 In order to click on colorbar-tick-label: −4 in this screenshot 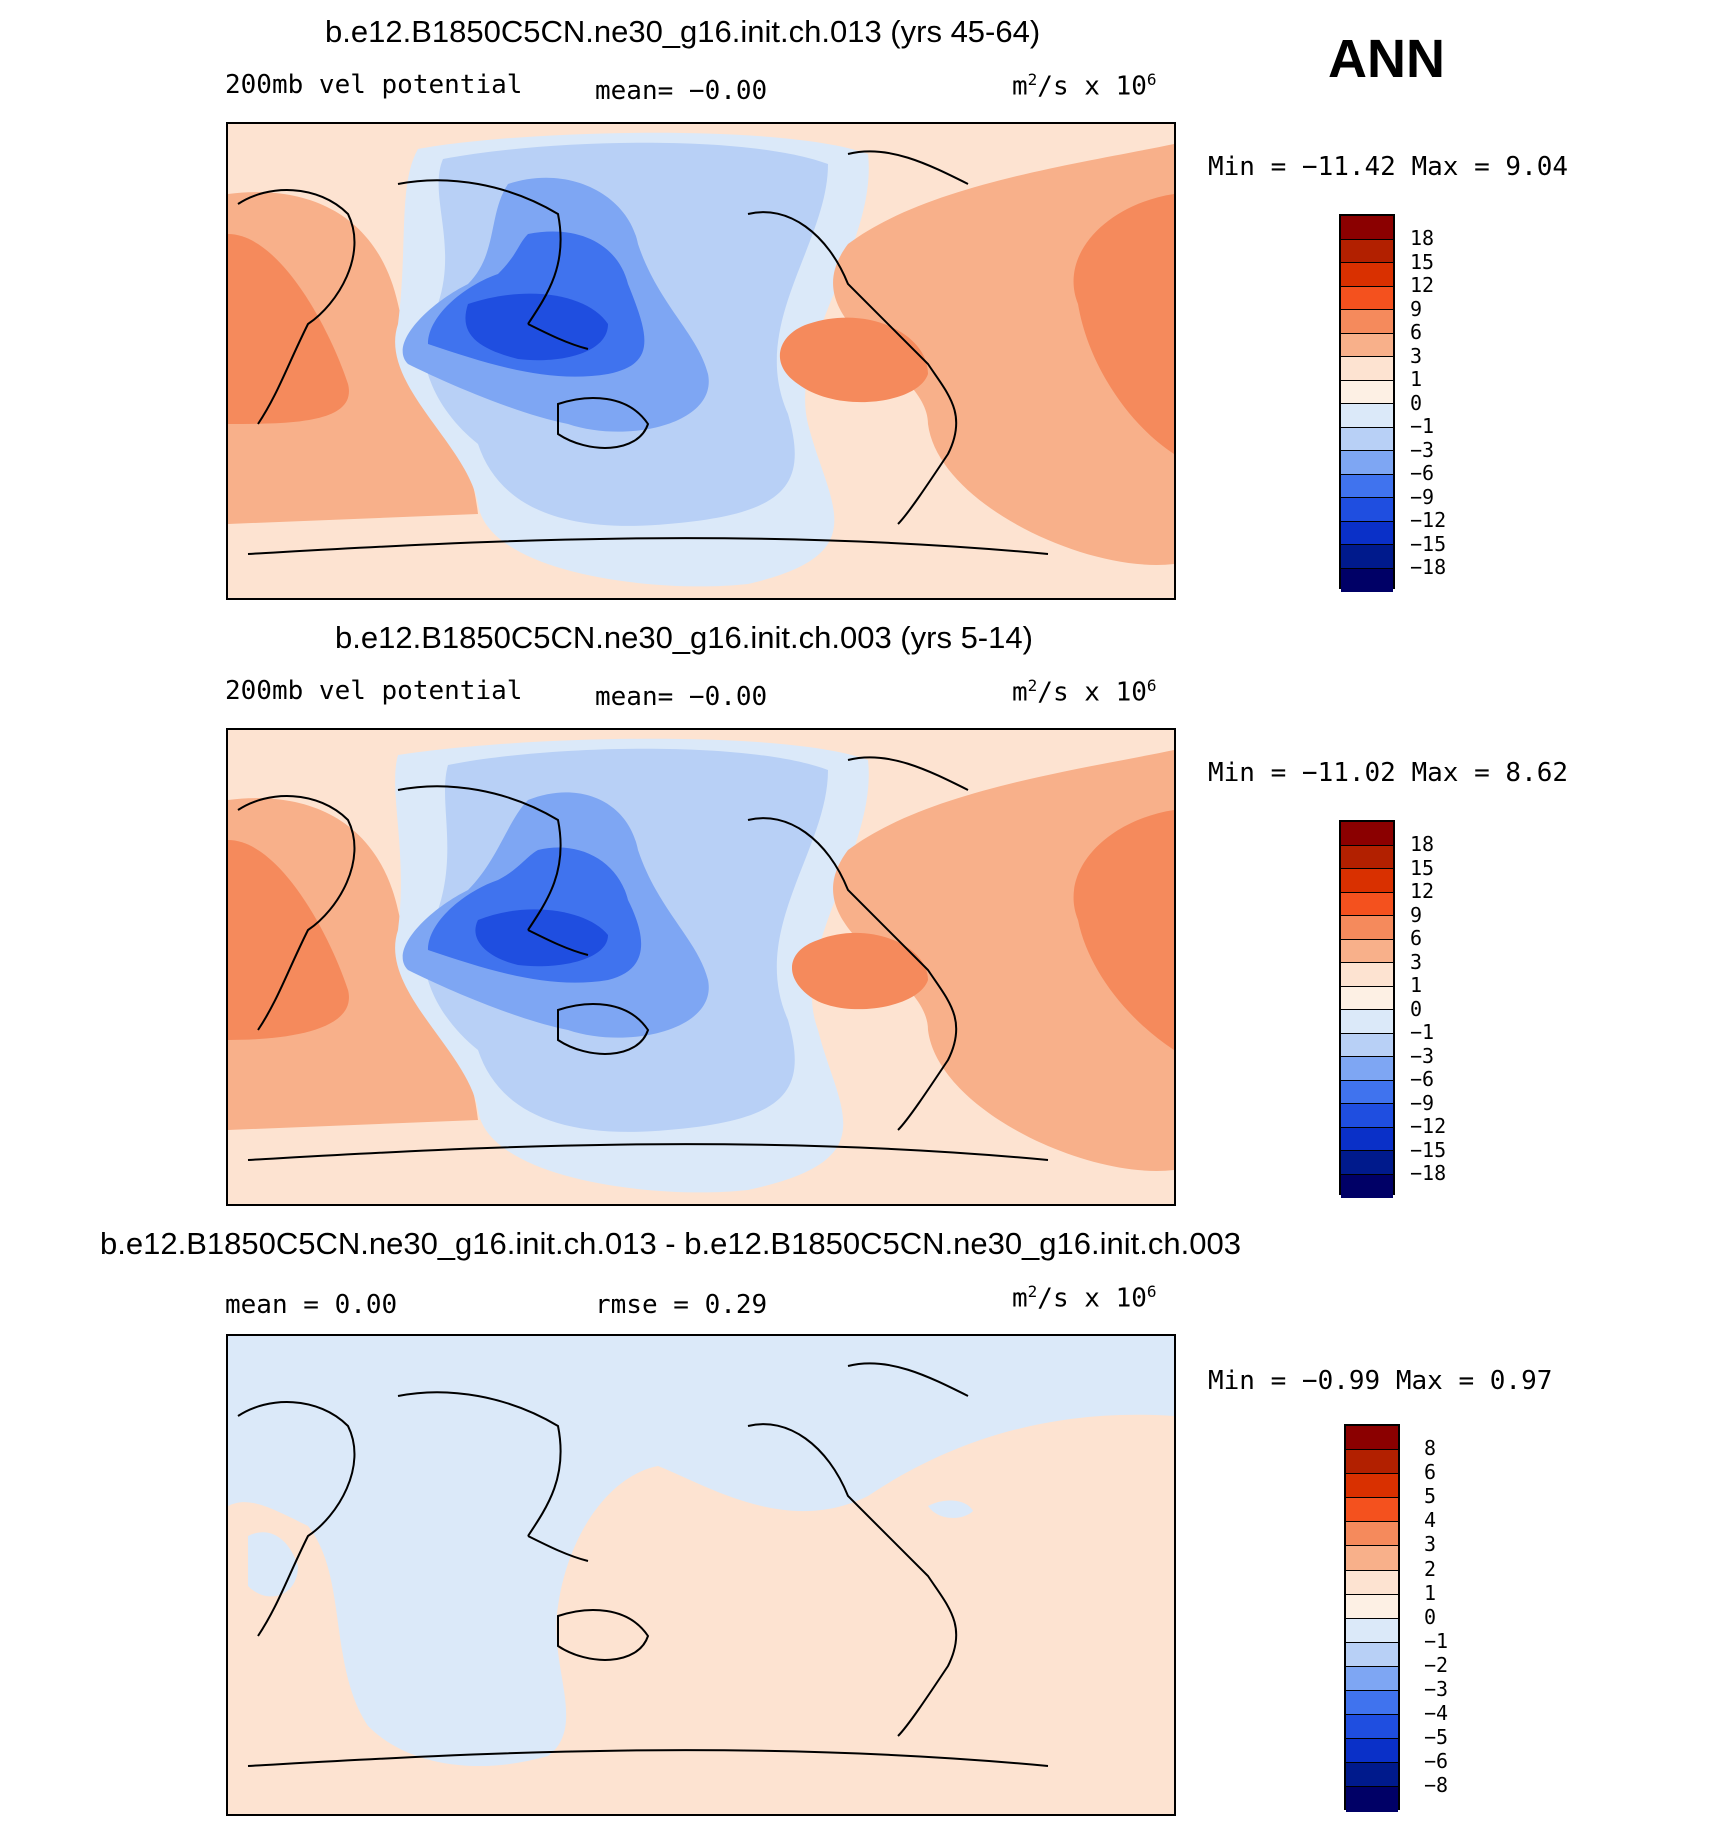, I will do `click(1436, 1713)`.